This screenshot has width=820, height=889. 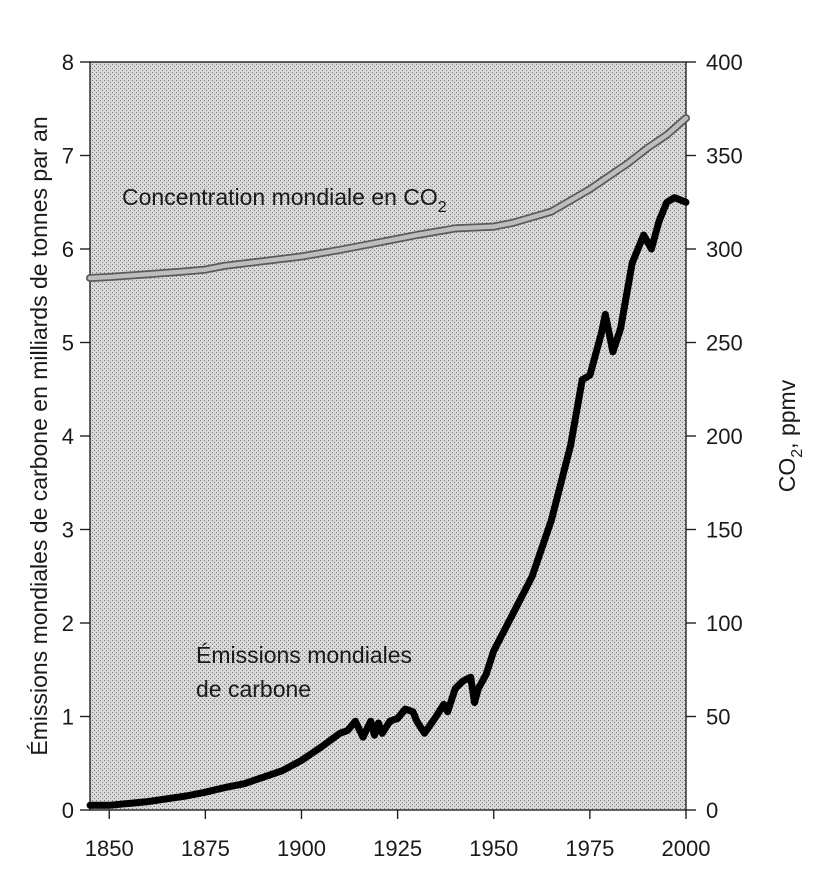 What do you see at coordinates (397, 848) in the screenshot?
I see `x-tick-label: 1925` at bounding box center [397, 848].